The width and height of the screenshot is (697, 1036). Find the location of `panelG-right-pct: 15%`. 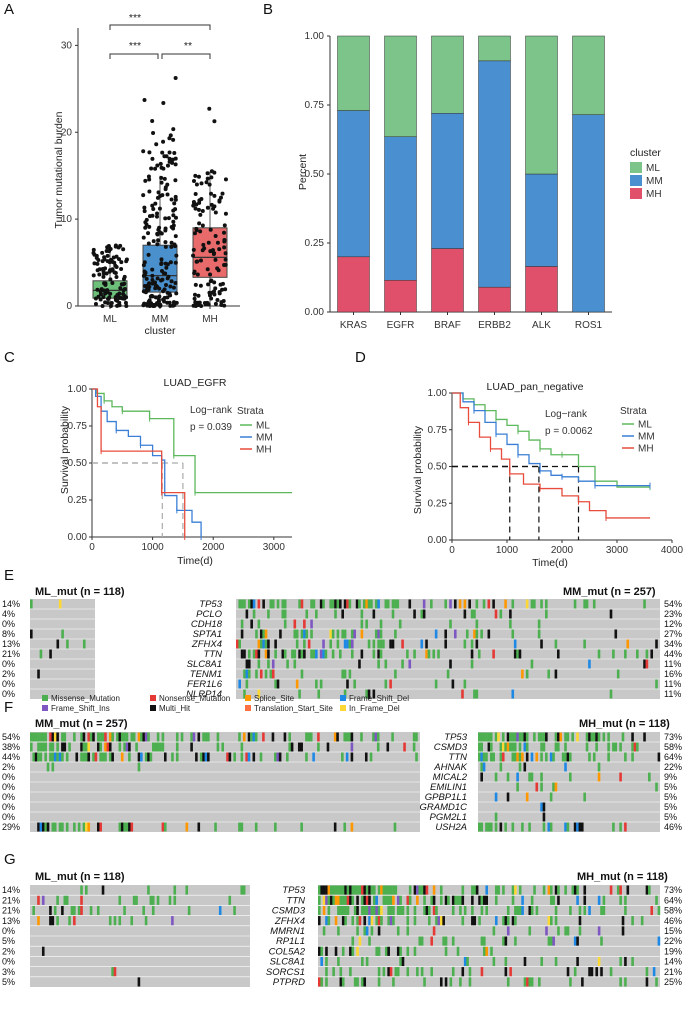

panelG-right-pct: 15% is located at coordinates (673, 931).